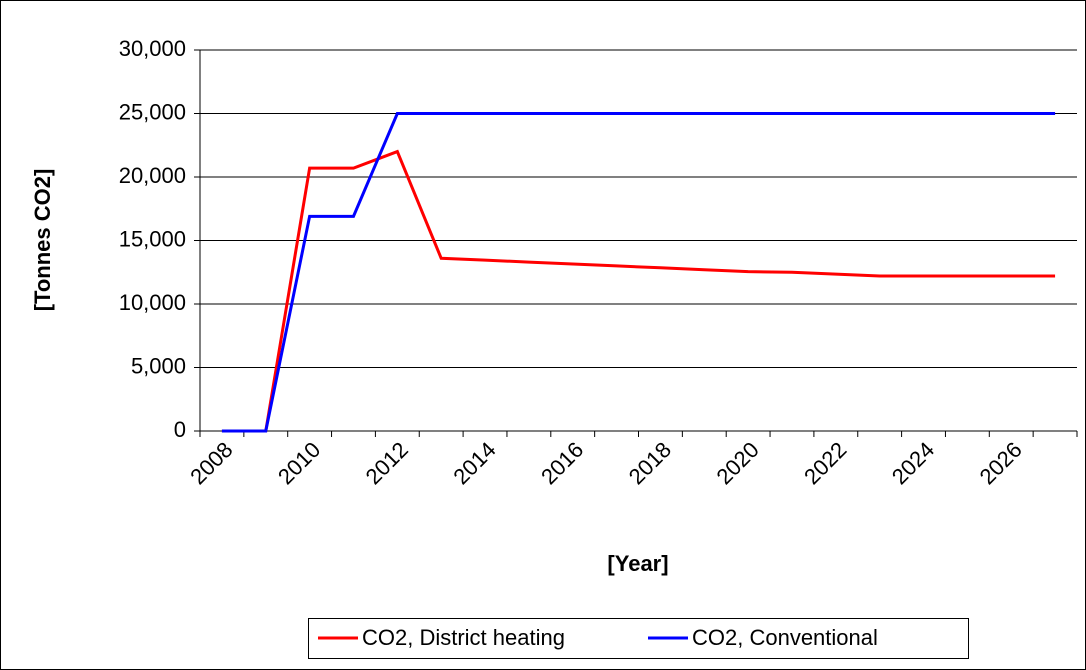 The image size is (1086, 670). I want to click on y-tick-label: 25,000, so click(152, 111).